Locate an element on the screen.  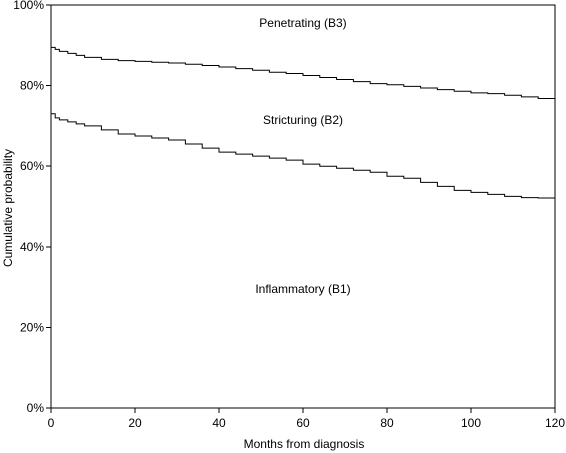
y-tick-label: 60% is located at coordinates (32, 166).